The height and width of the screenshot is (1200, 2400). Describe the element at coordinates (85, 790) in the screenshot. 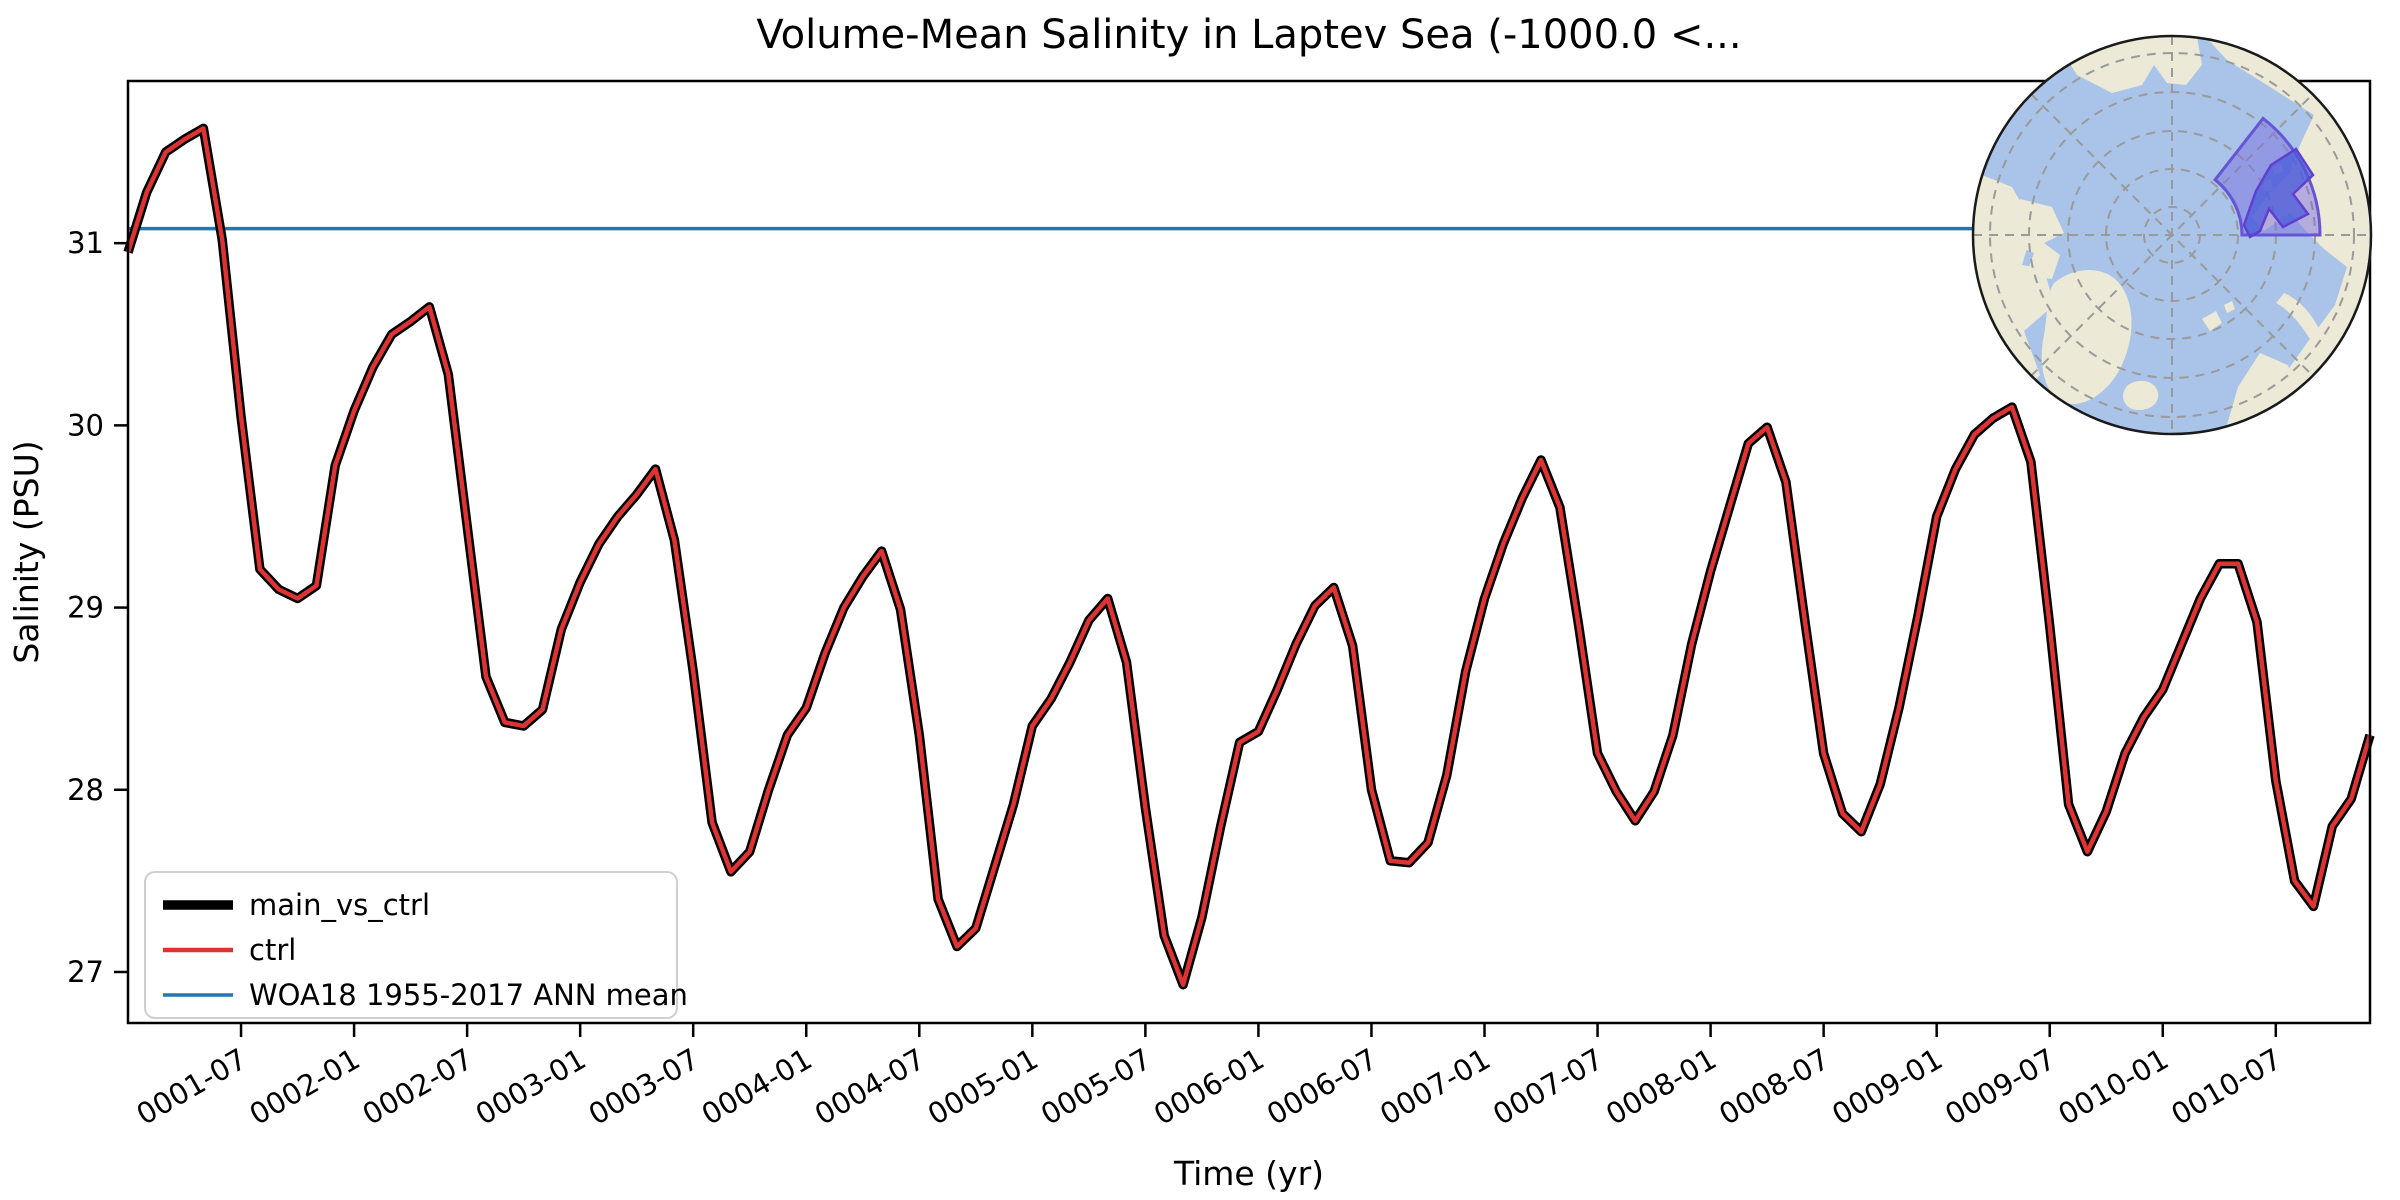

I see `y-tick-label: 28` at that location.